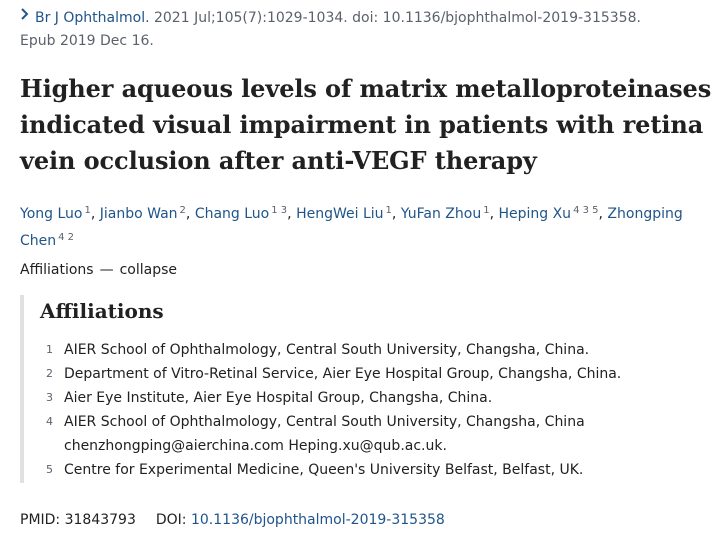 This screenshot has height=545, width=727. What do you see at coordinates (87, 41) in the screenshot?
I see `epub-date: Epub 2019 Dec 16.` at bounding box center [87, 41].